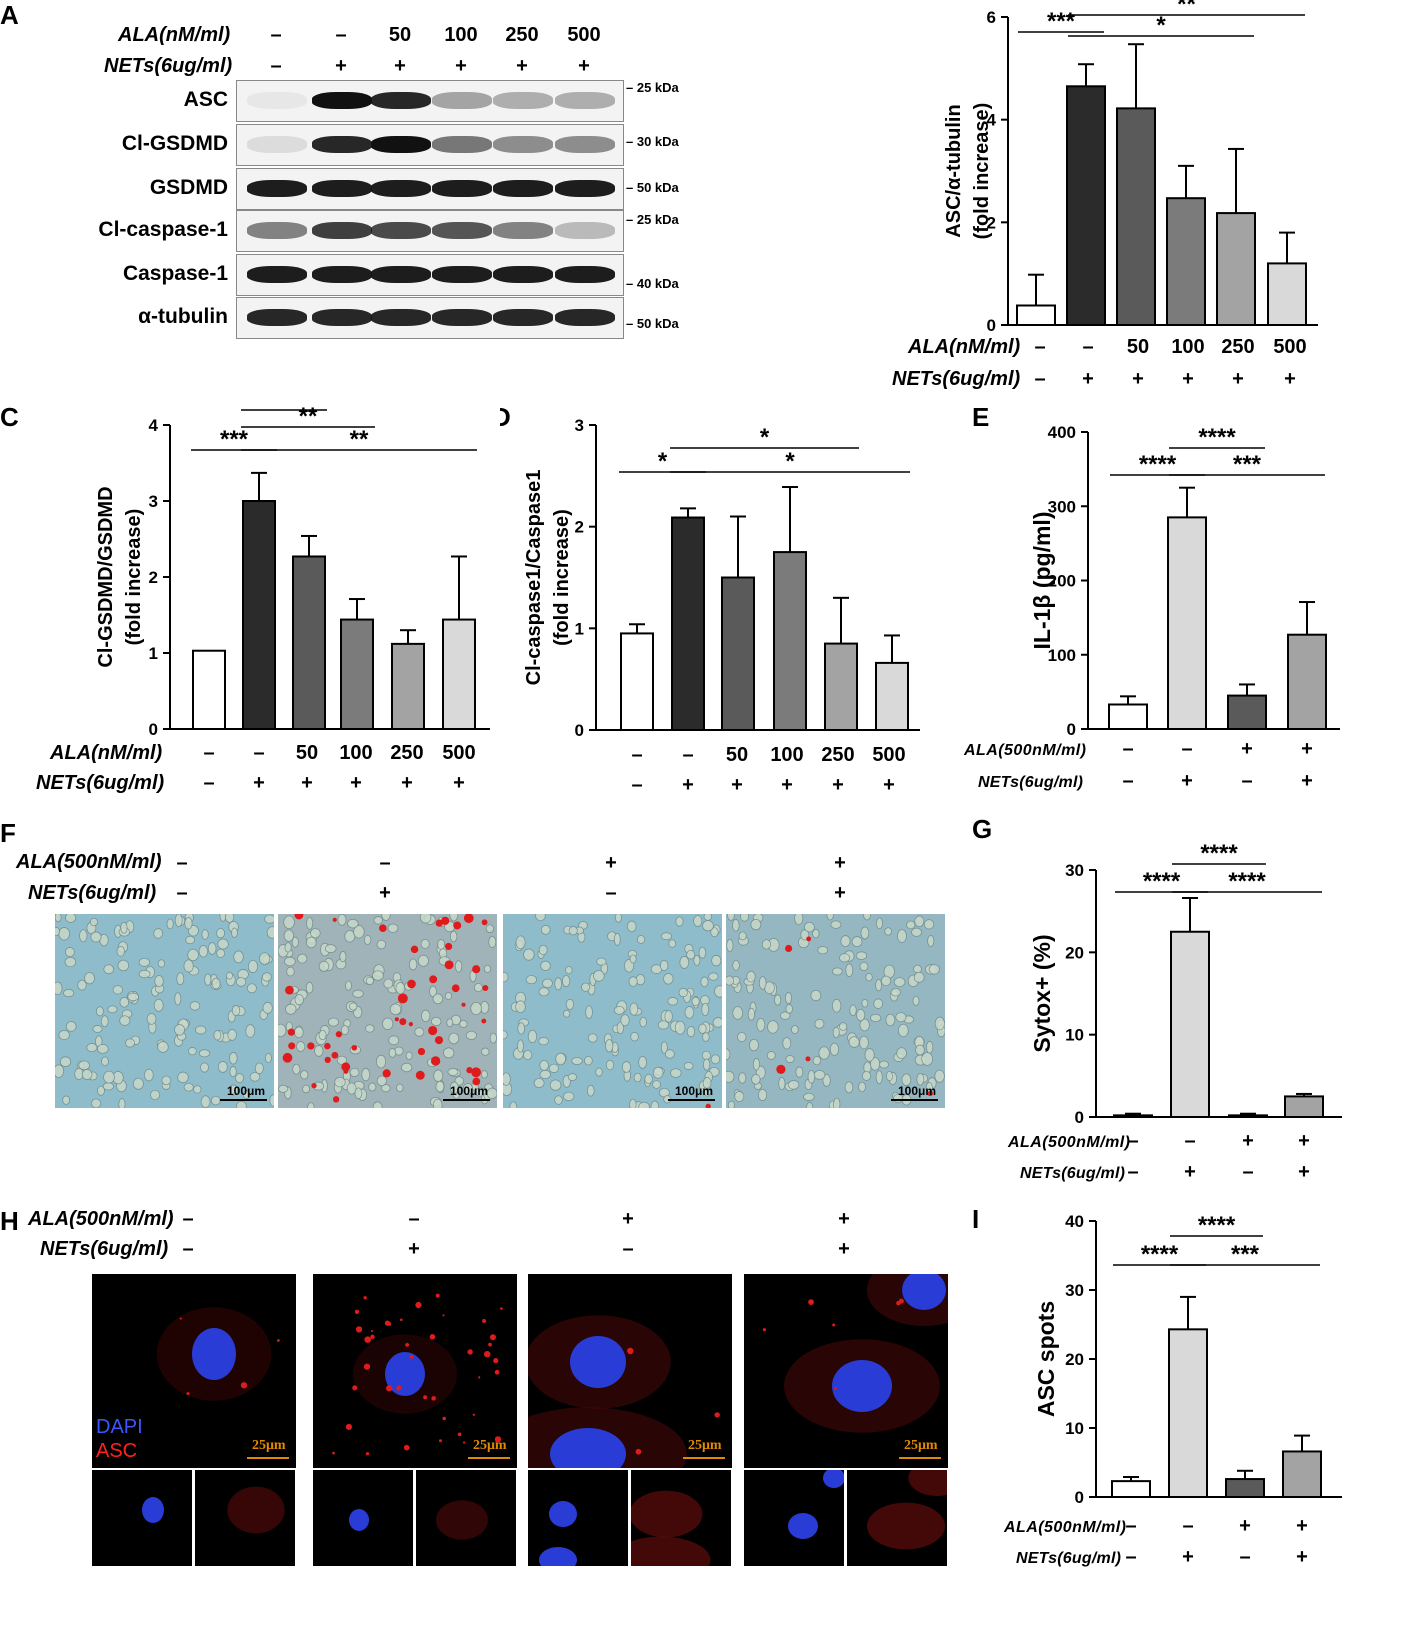 This screenshot has height=1642, width=1411. Describe the element at coordinates (630, 1371) in the screenshot. I see `confocal-merge-image: 25μm` at that location.